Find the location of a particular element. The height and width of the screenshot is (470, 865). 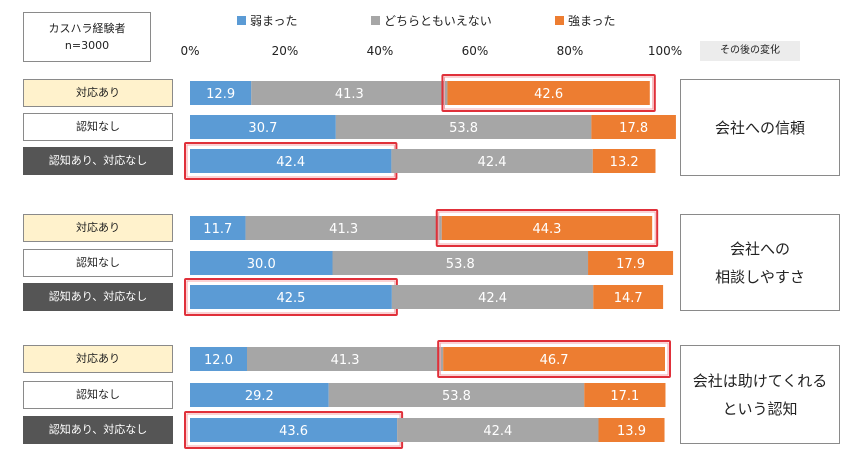

data-label-weakened: 42.4 is located at coordinates (290, 162).